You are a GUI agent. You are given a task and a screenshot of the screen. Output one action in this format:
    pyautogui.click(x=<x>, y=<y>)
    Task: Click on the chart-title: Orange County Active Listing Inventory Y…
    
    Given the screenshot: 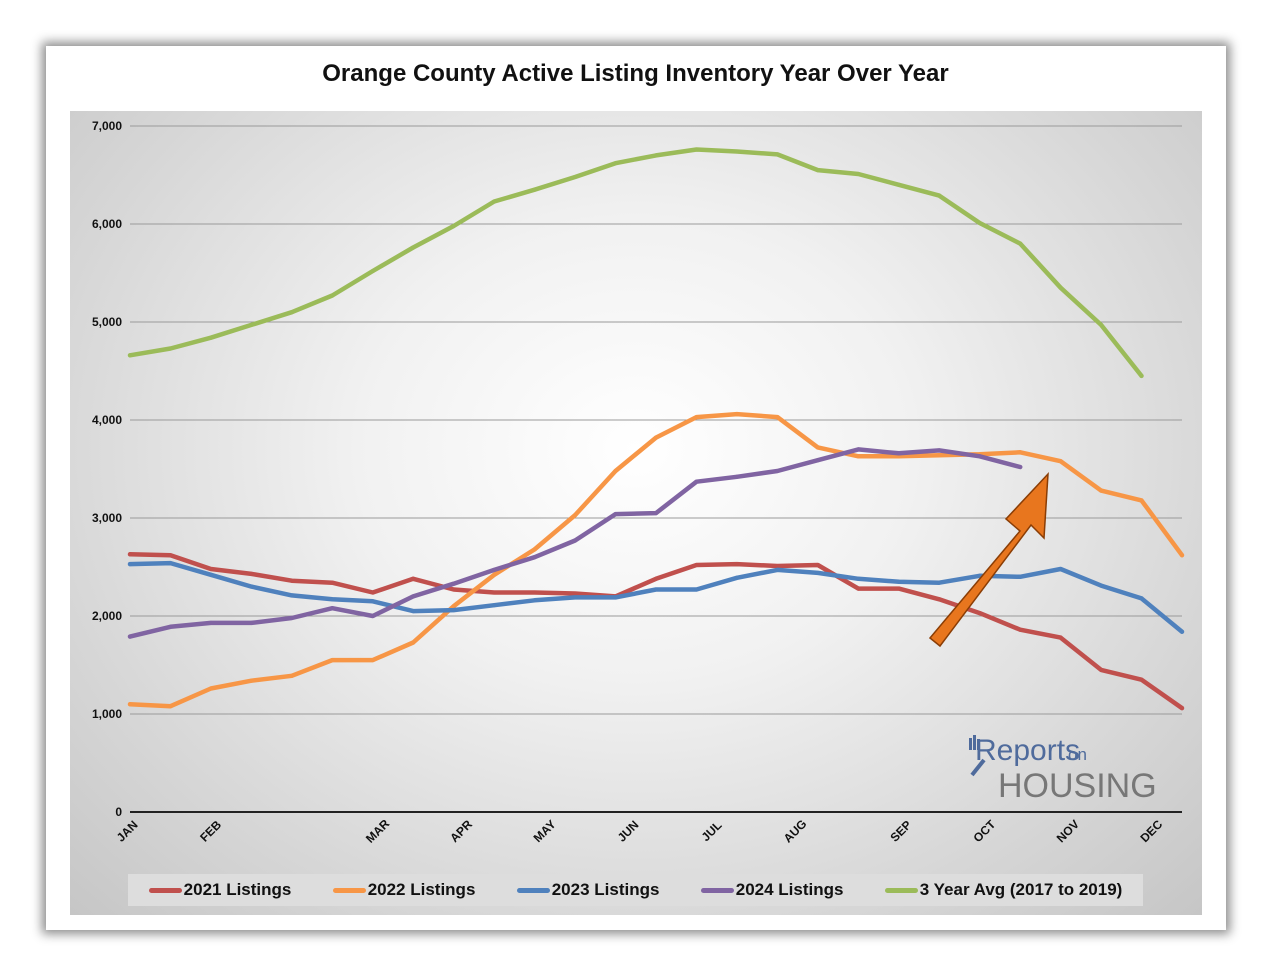 What is the action you would take?
    pyautogui.click(x=635, y=73)
    